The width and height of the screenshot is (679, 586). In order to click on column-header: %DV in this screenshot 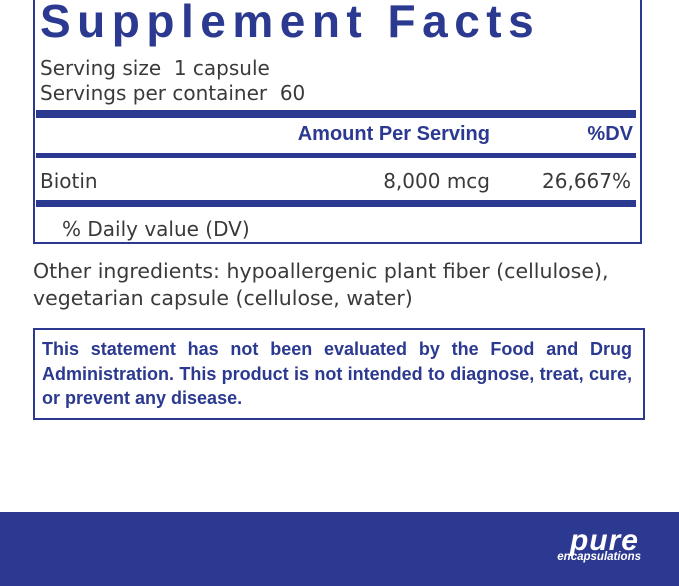, I will do `click(610, 134)`.